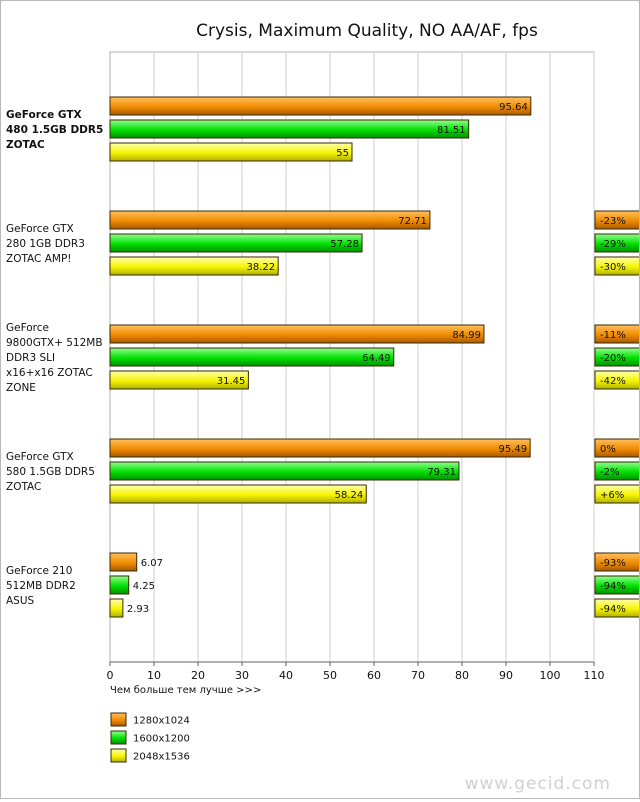 The image size is (640, 802). I want to click on category-label: 480 1.5GB DDR5, so click(54, 130).